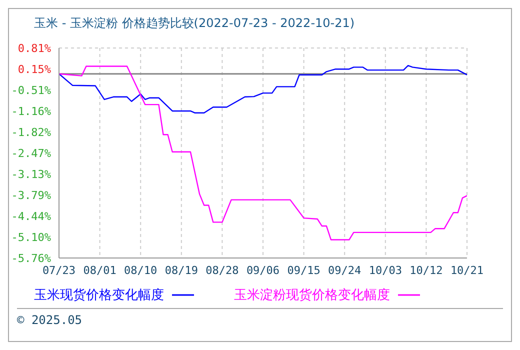 This screenshot has height=350, width=520. What do you see at coordinates (385, 270) in the screenshot?
I see `x-tick-label: 10/03` at bounding box center [385, 270].